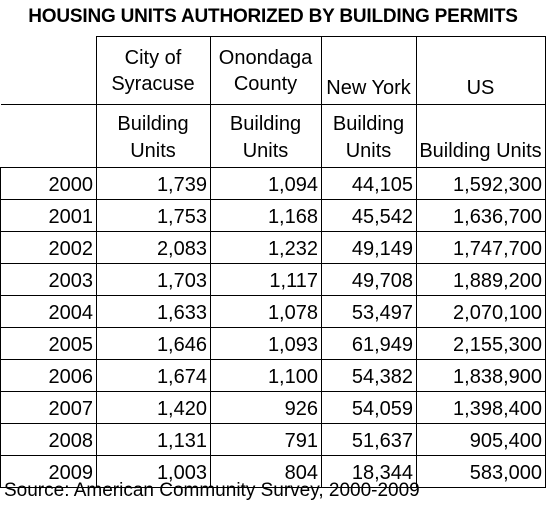 The width and height of the screenshot is (546, 519). I want to click on onondaga-cell: 791, so click(266, 439).